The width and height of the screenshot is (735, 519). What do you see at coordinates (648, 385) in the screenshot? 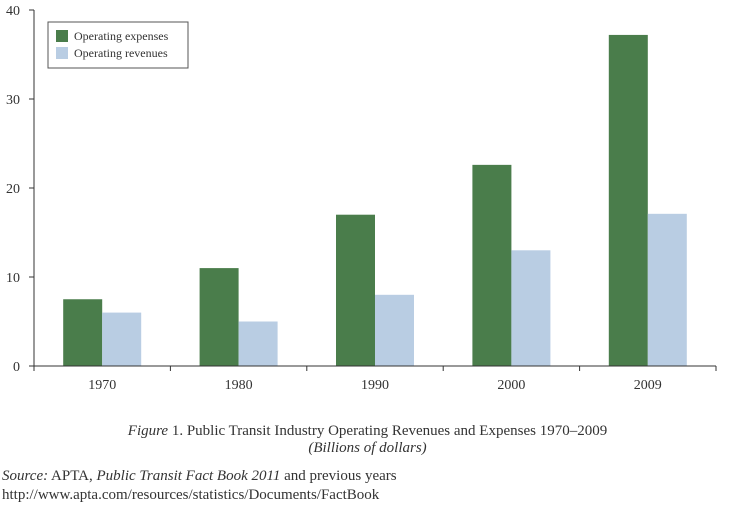
I see `x-tick-label: 2009` at bounding box center [648, 385].